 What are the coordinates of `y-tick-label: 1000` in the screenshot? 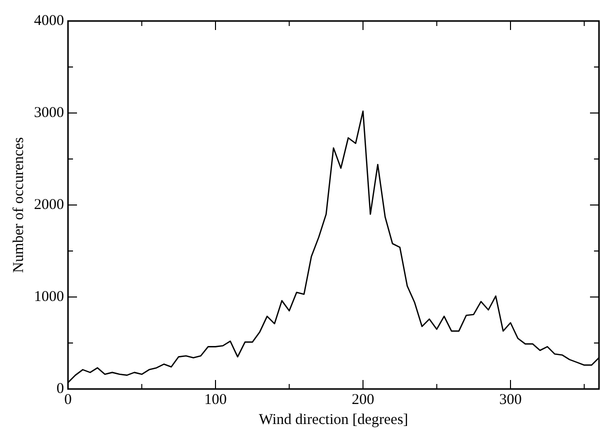 It's located at (49, 296).